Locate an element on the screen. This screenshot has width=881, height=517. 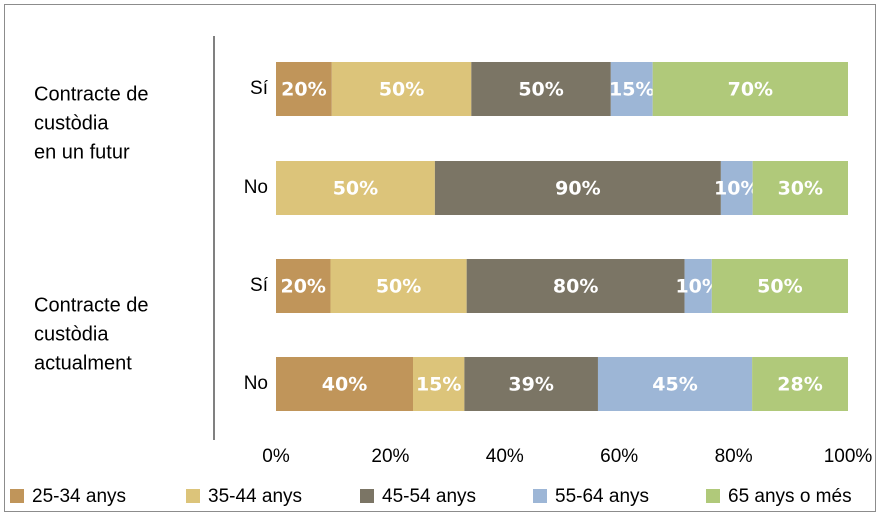
group-label-line: actualment is located at coordinates (83, 363).